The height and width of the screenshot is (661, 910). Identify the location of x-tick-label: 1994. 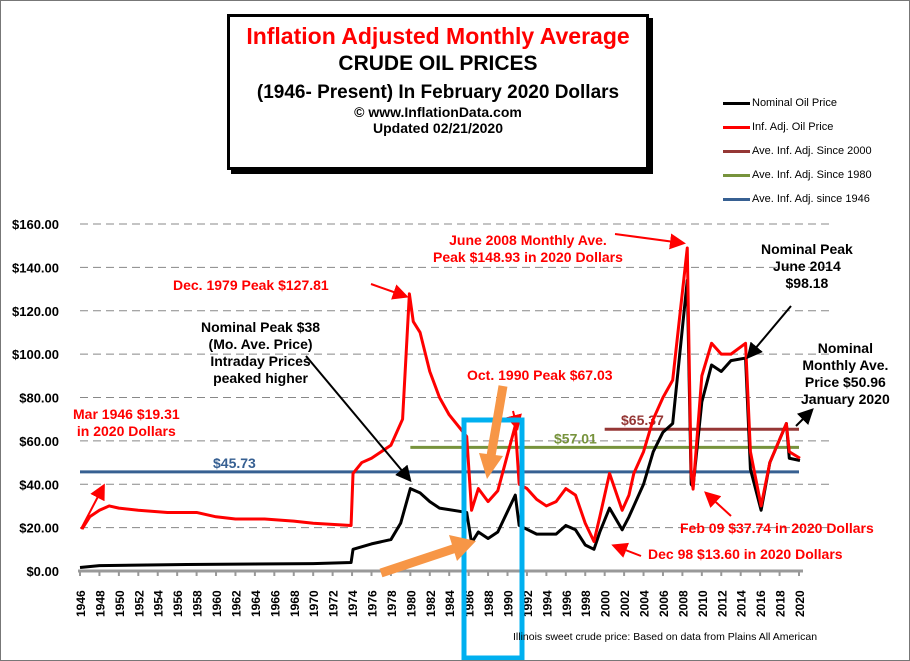
(547, 603).